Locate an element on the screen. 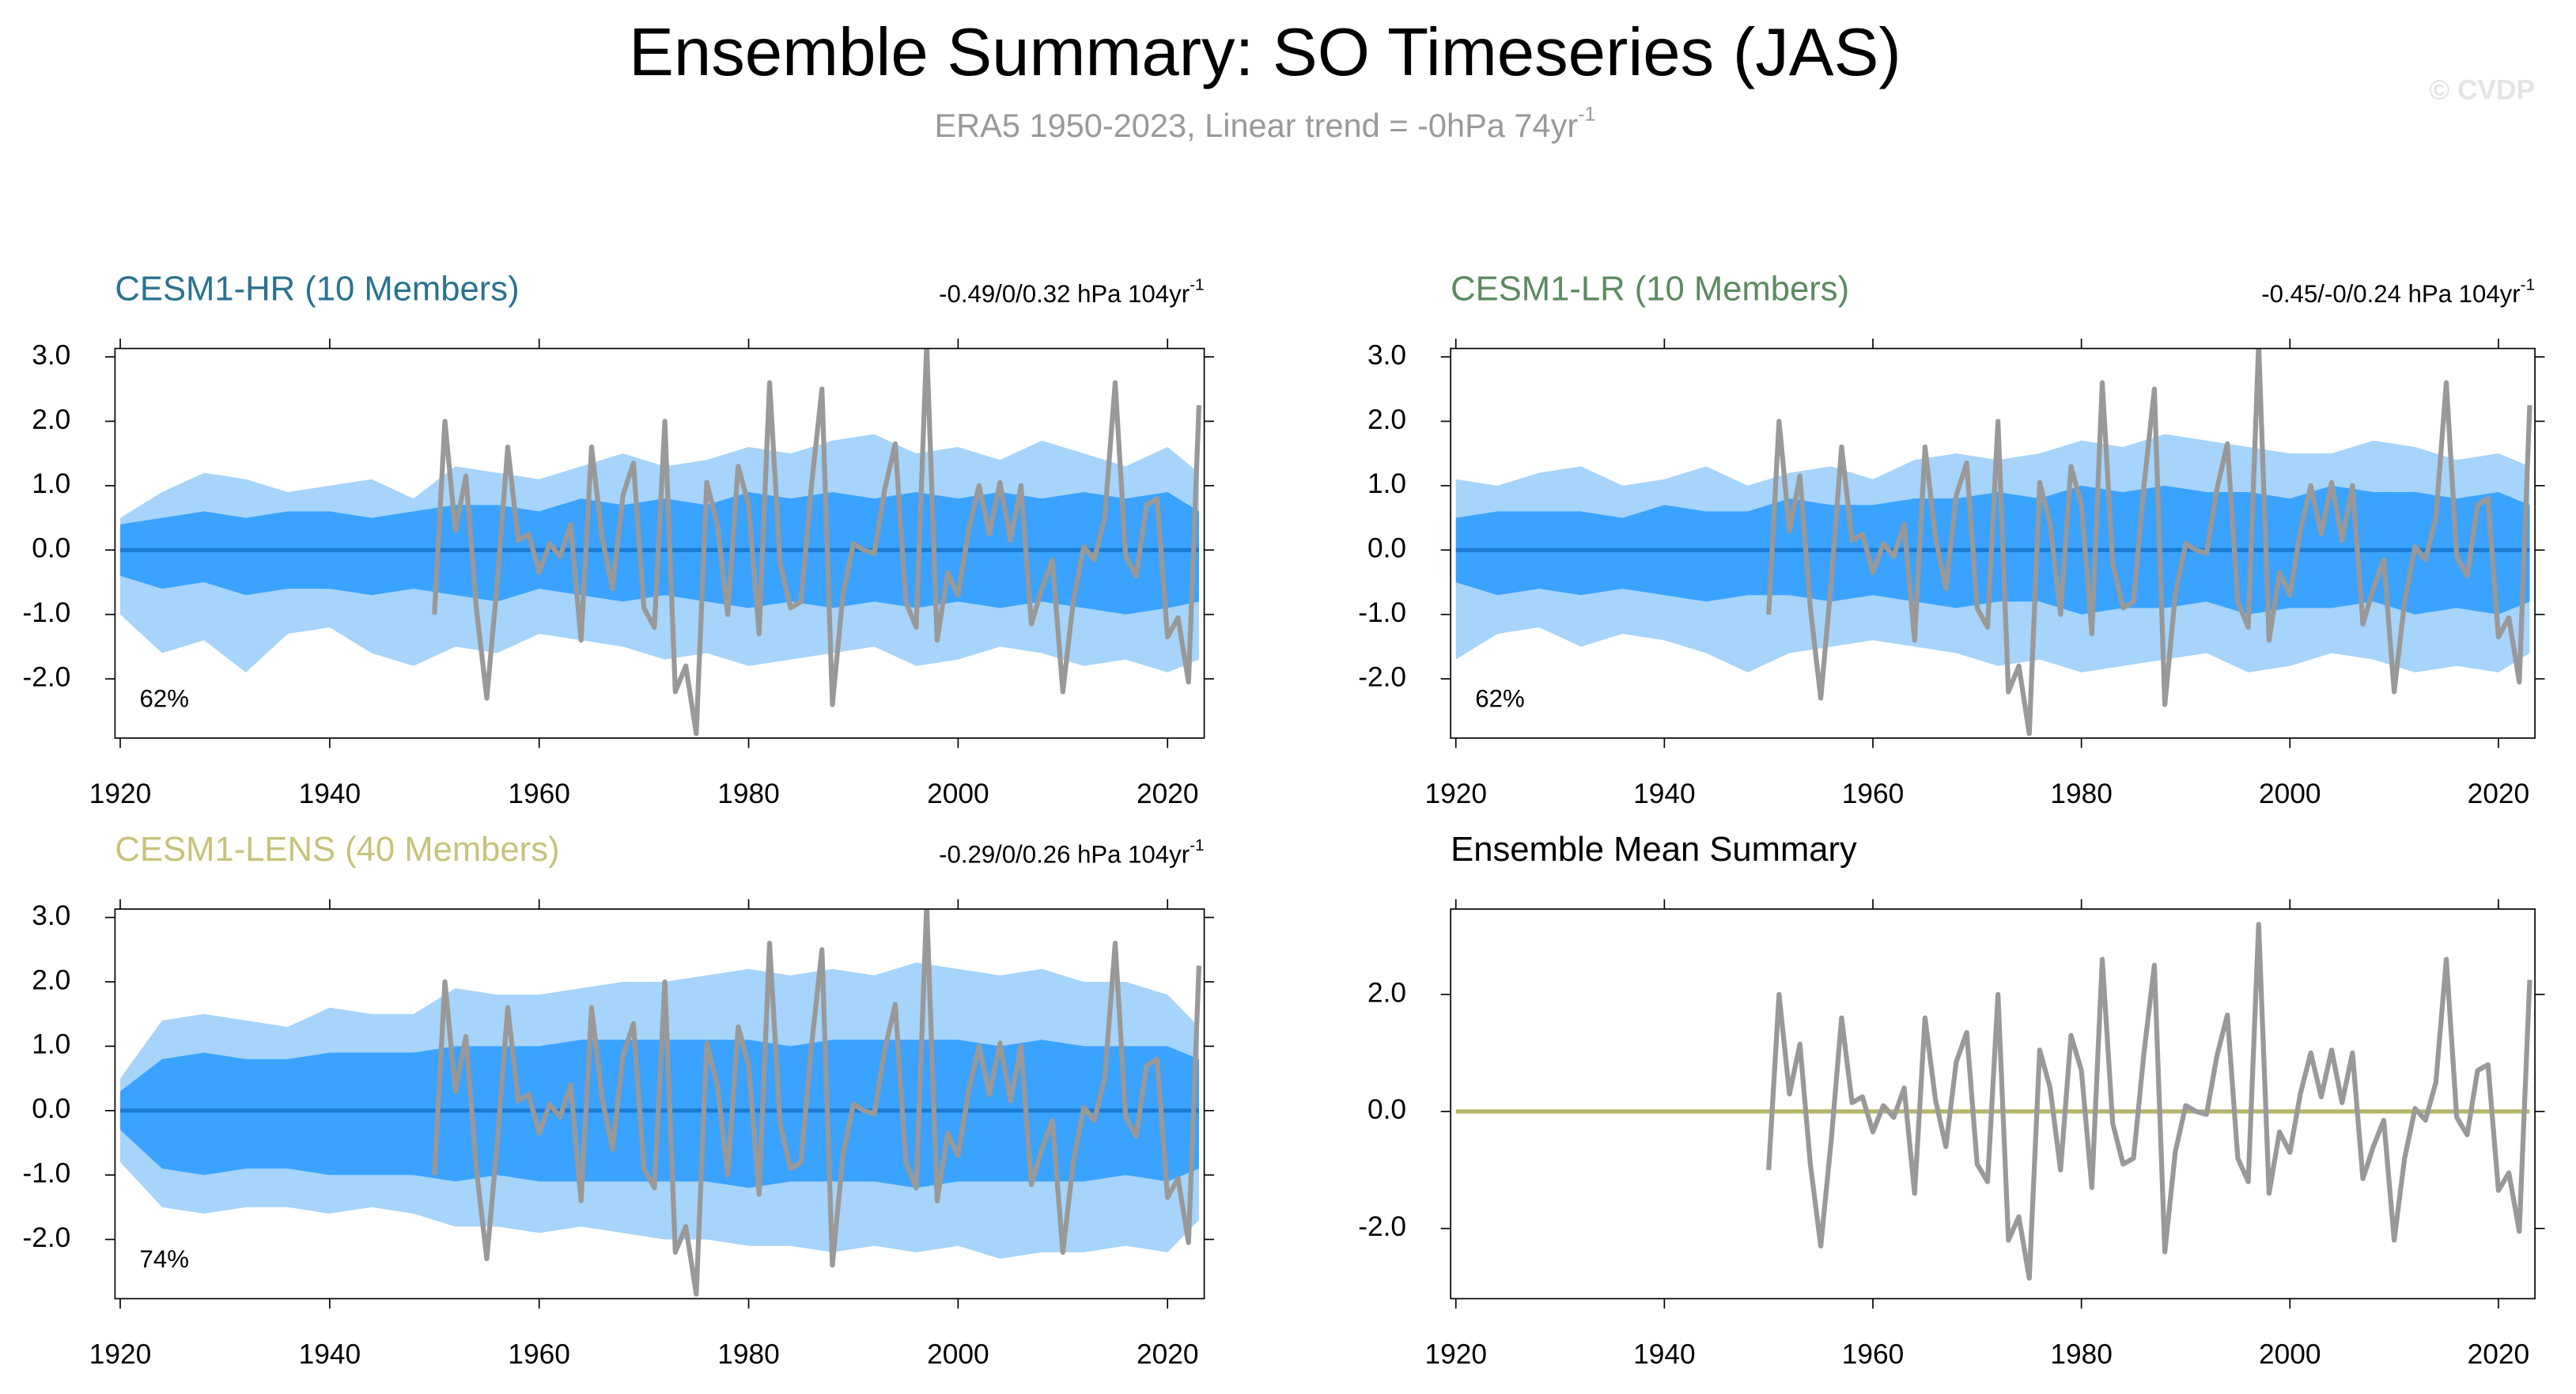 This screenshot has height=1394, width=2576. panel-annotation: -0.49/0/0.32 hPa 104yr-1 is located at coordinates (1071, 292).